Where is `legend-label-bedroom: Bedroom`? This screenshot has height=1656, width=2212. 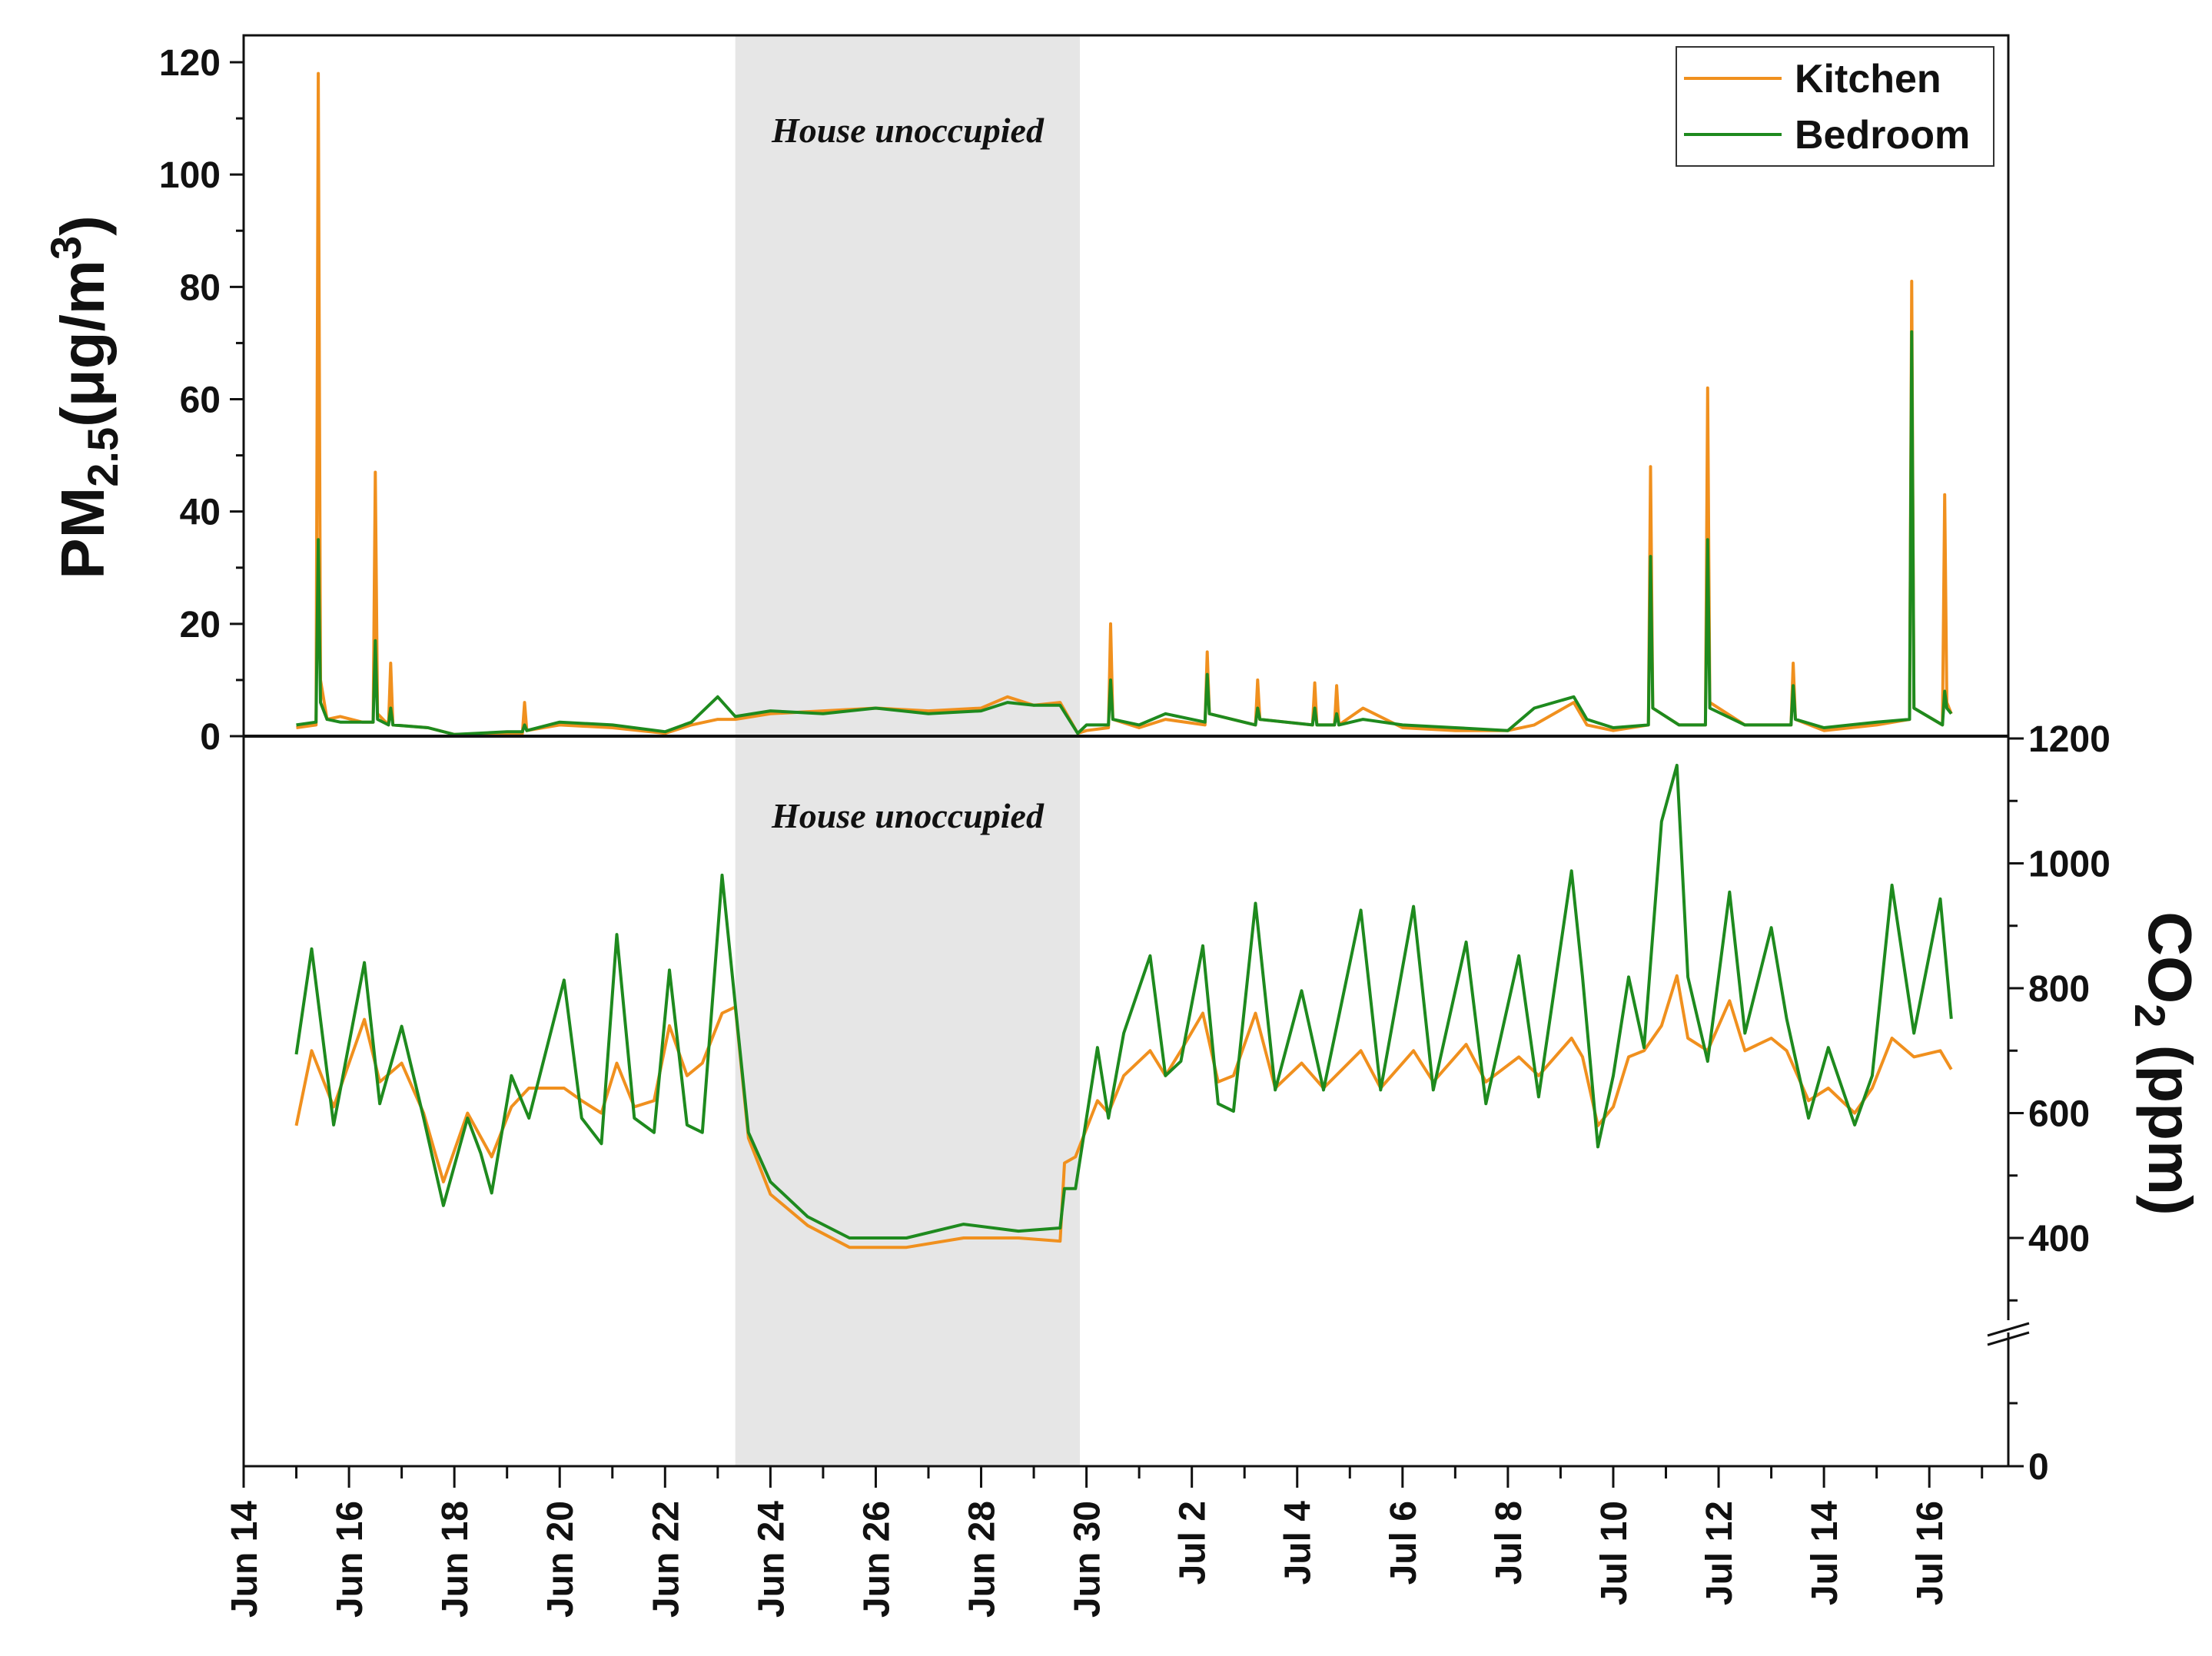
legend-label-bedroom: Bedroom is located at coordinates (1882, 135).